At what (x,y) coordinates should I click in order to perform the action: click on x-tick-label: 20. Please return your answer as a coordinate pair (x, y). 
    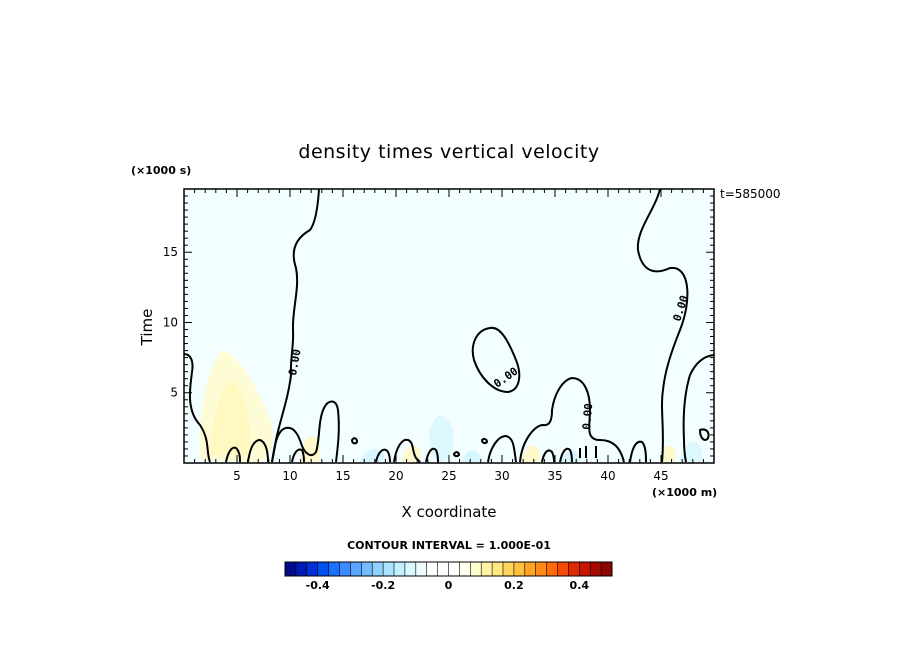
    Looking at the image, I should click on (395, 476).